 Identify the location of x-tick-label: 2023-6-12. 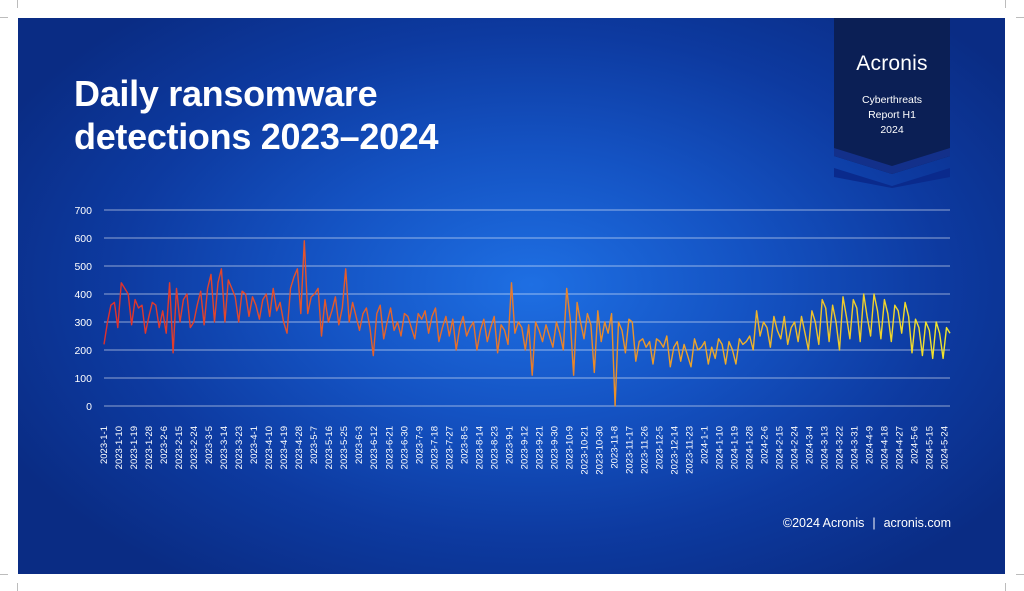
(374, 447).